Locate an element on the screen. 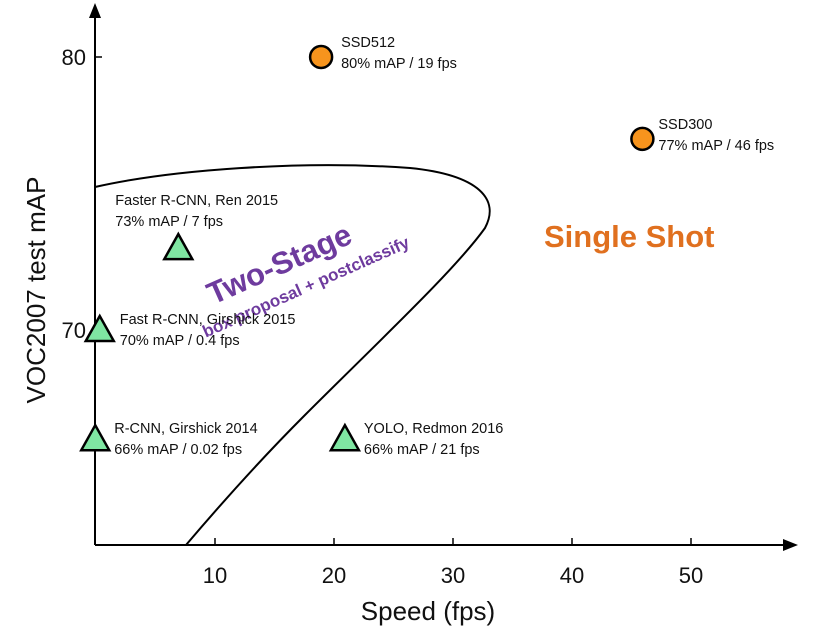 The height and width of the screenshot is (633, 829). point-marker-fast-r-cnn is located at coordinates (99, 328).